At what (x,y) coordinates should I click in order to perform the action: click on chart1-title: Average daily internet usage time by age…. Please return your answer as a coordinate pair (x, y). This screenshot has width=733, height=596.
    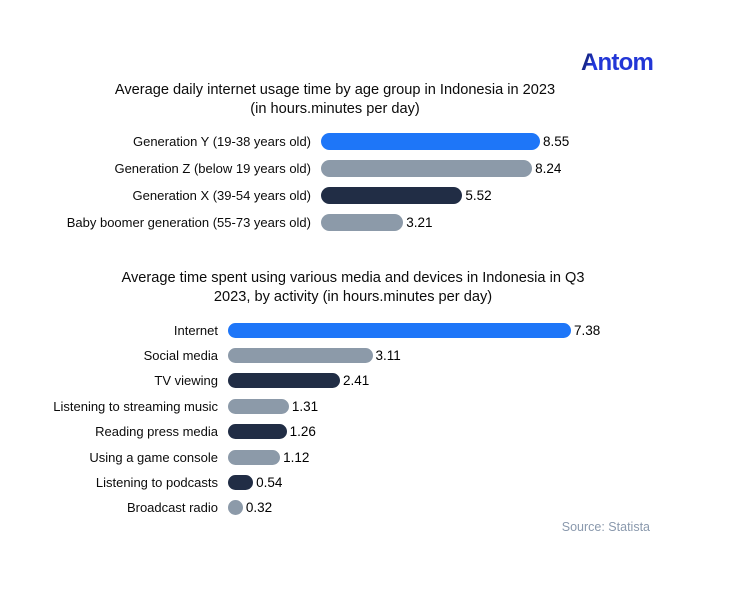
    Looking at the image, I should click on (335, 100).